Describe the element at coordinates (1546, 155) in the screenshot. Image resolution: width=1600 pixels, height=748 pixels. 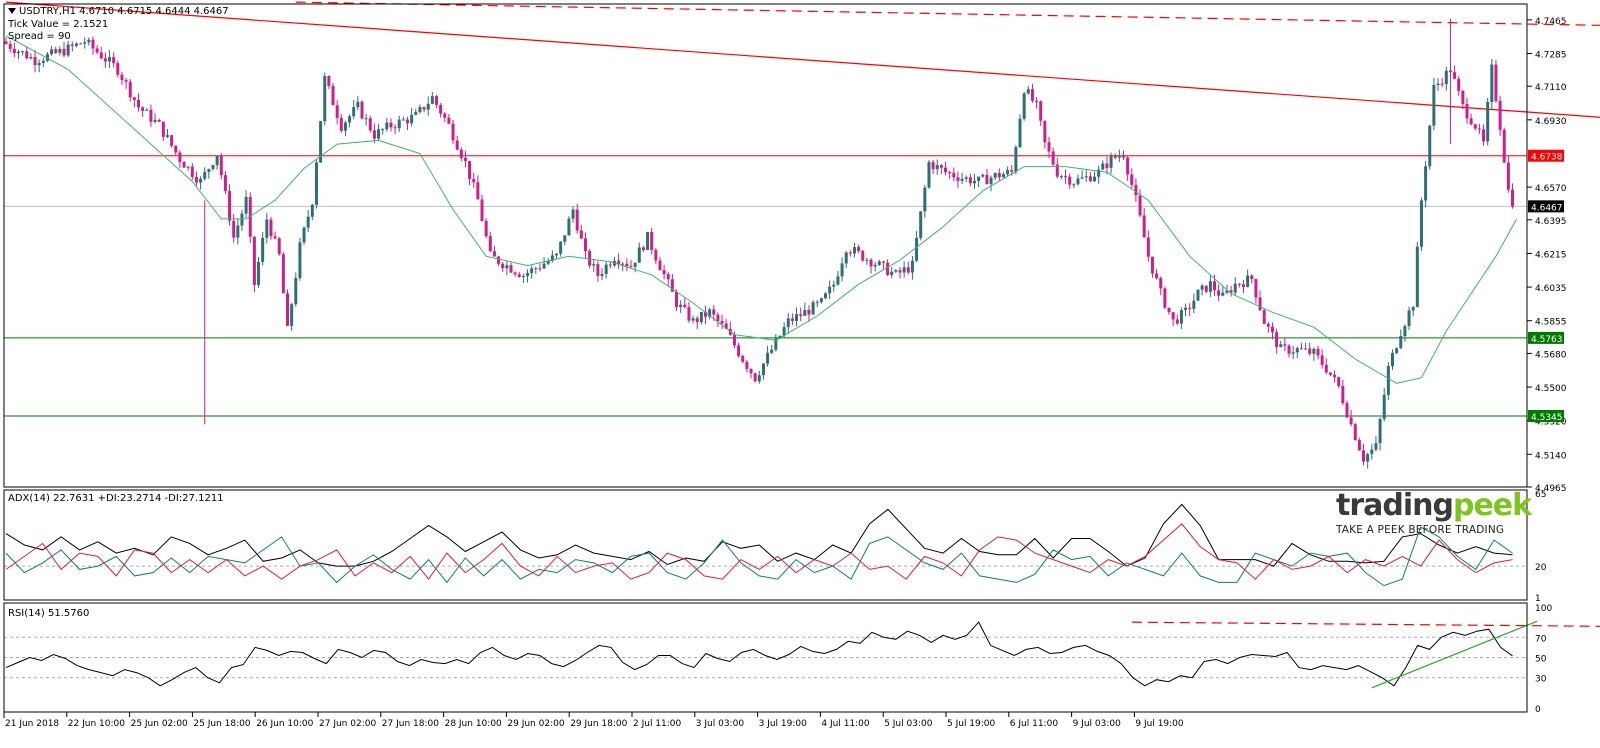
I see `level-price-tag` at that location.